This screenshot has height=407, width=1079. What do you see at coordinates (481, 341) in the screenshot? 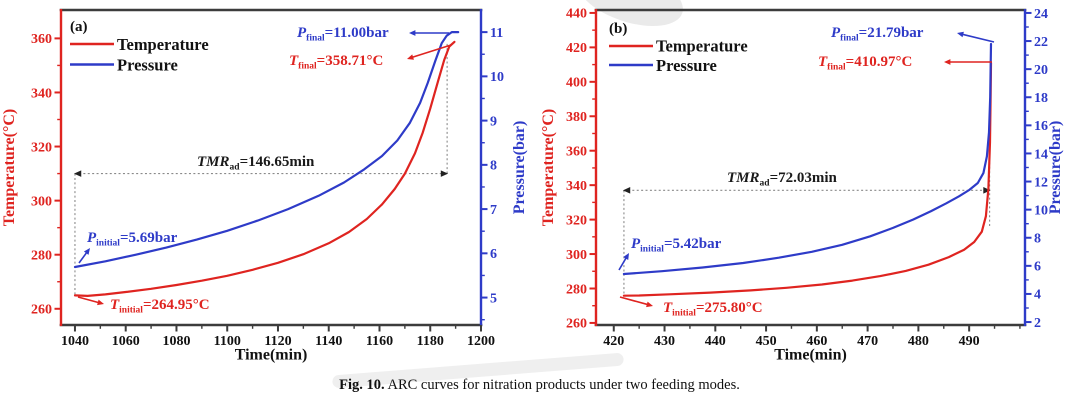
I see `x-tick-label: 1200` at bounding box center [481, 341].